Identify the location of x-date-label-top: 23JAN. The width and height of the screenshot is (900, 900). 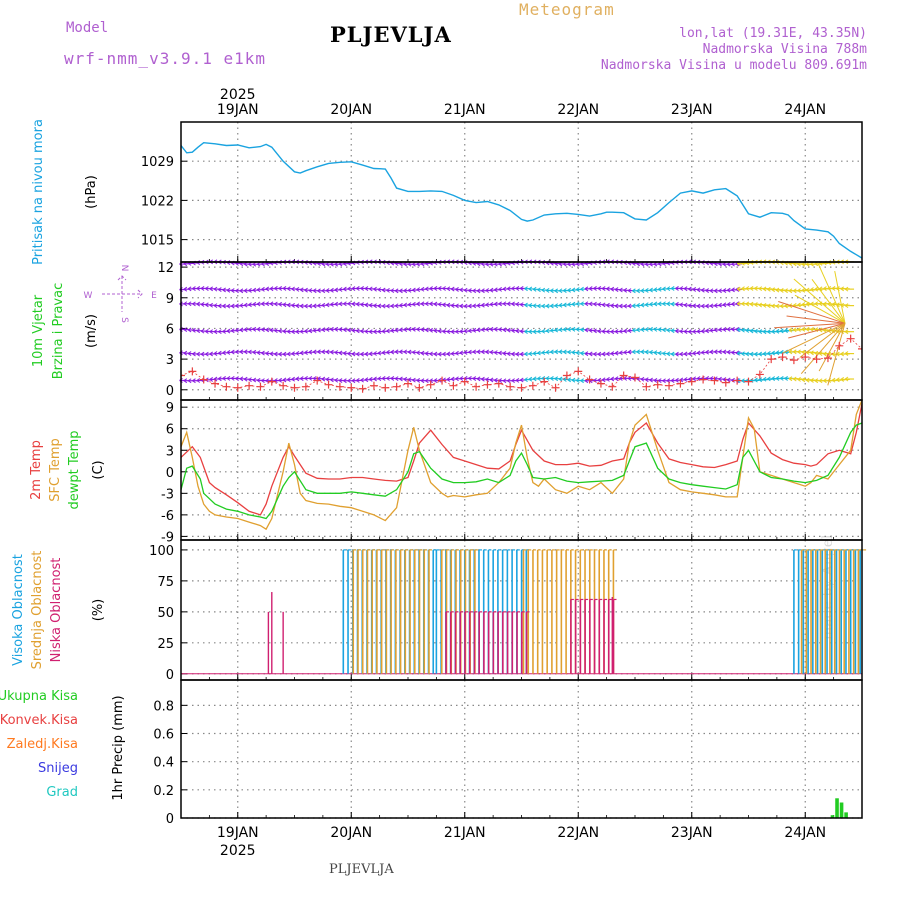
(692, 110).